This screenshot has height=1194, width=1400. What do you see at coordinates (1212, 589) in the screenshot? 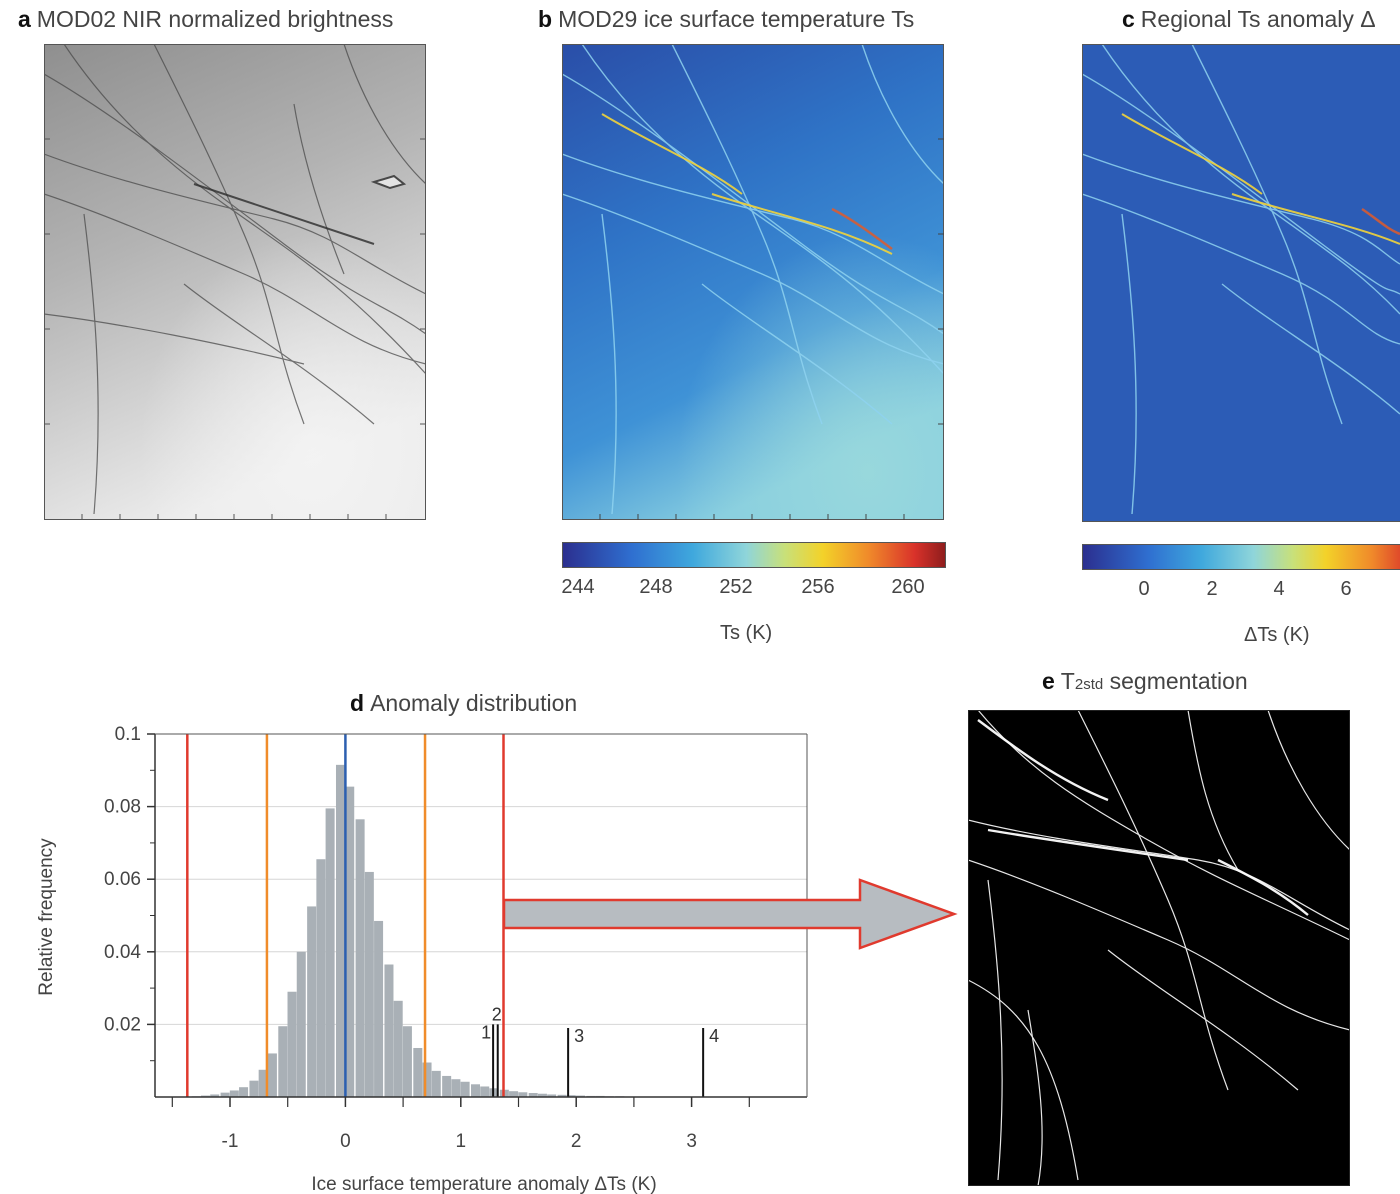
I see `anomaly-colorbar-tick: 2` at bounding box center [1212, 589].